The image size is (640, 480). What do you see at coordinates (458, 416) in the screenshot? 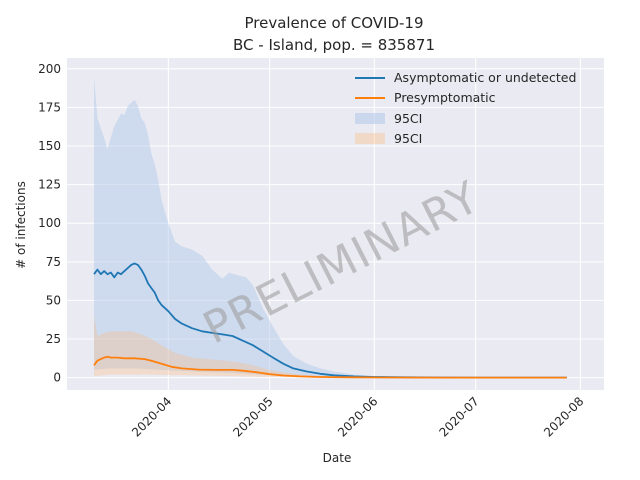
I see `x-tick-label: 2020-07` at bounding box center [458, 416].